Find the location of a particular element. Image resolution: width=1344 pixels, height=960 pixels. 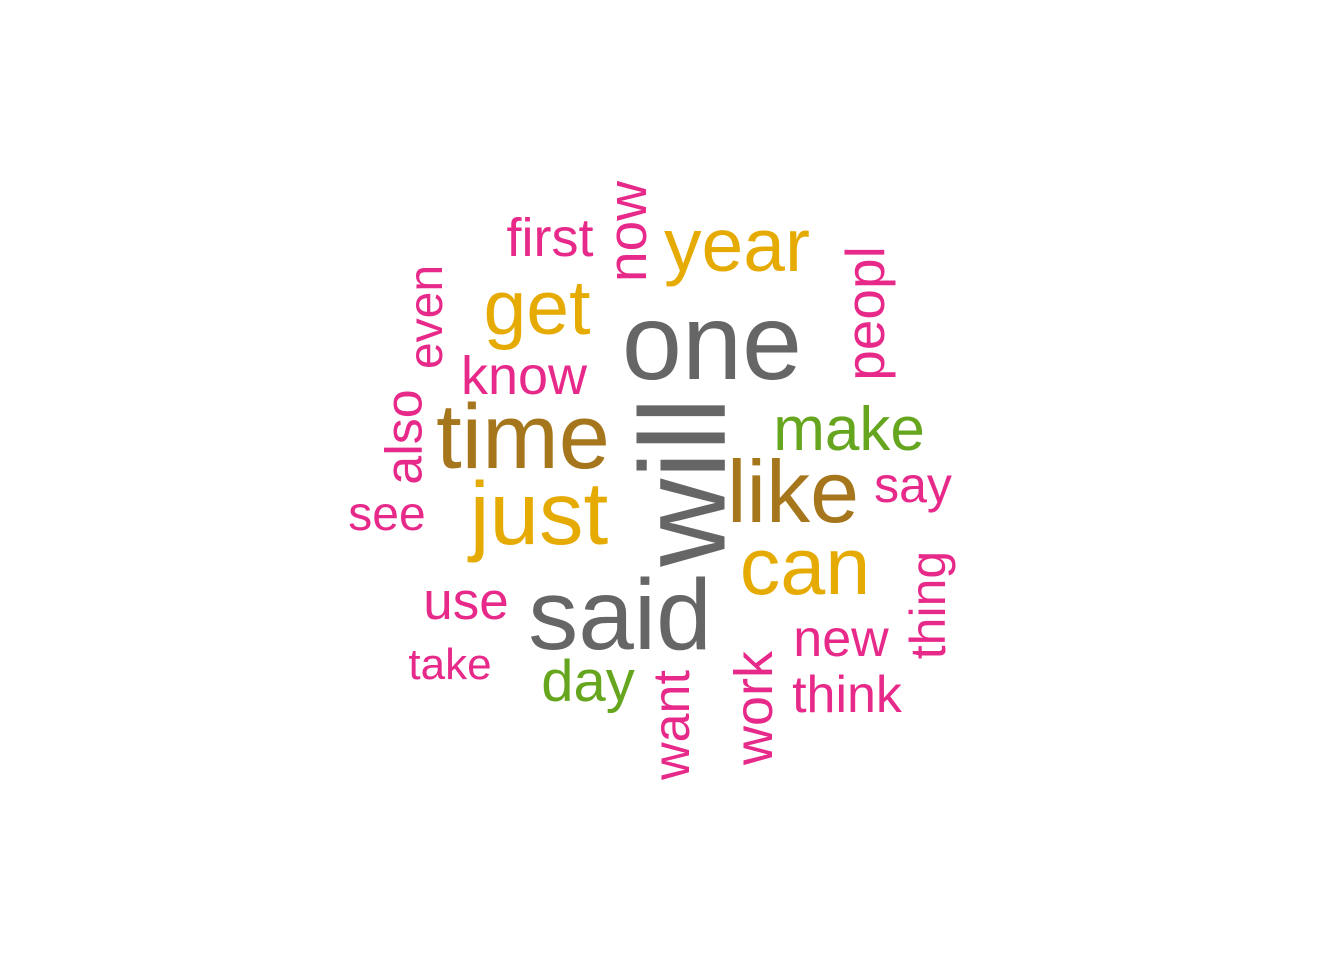

word-day: day is located at coordinates (588, 681).